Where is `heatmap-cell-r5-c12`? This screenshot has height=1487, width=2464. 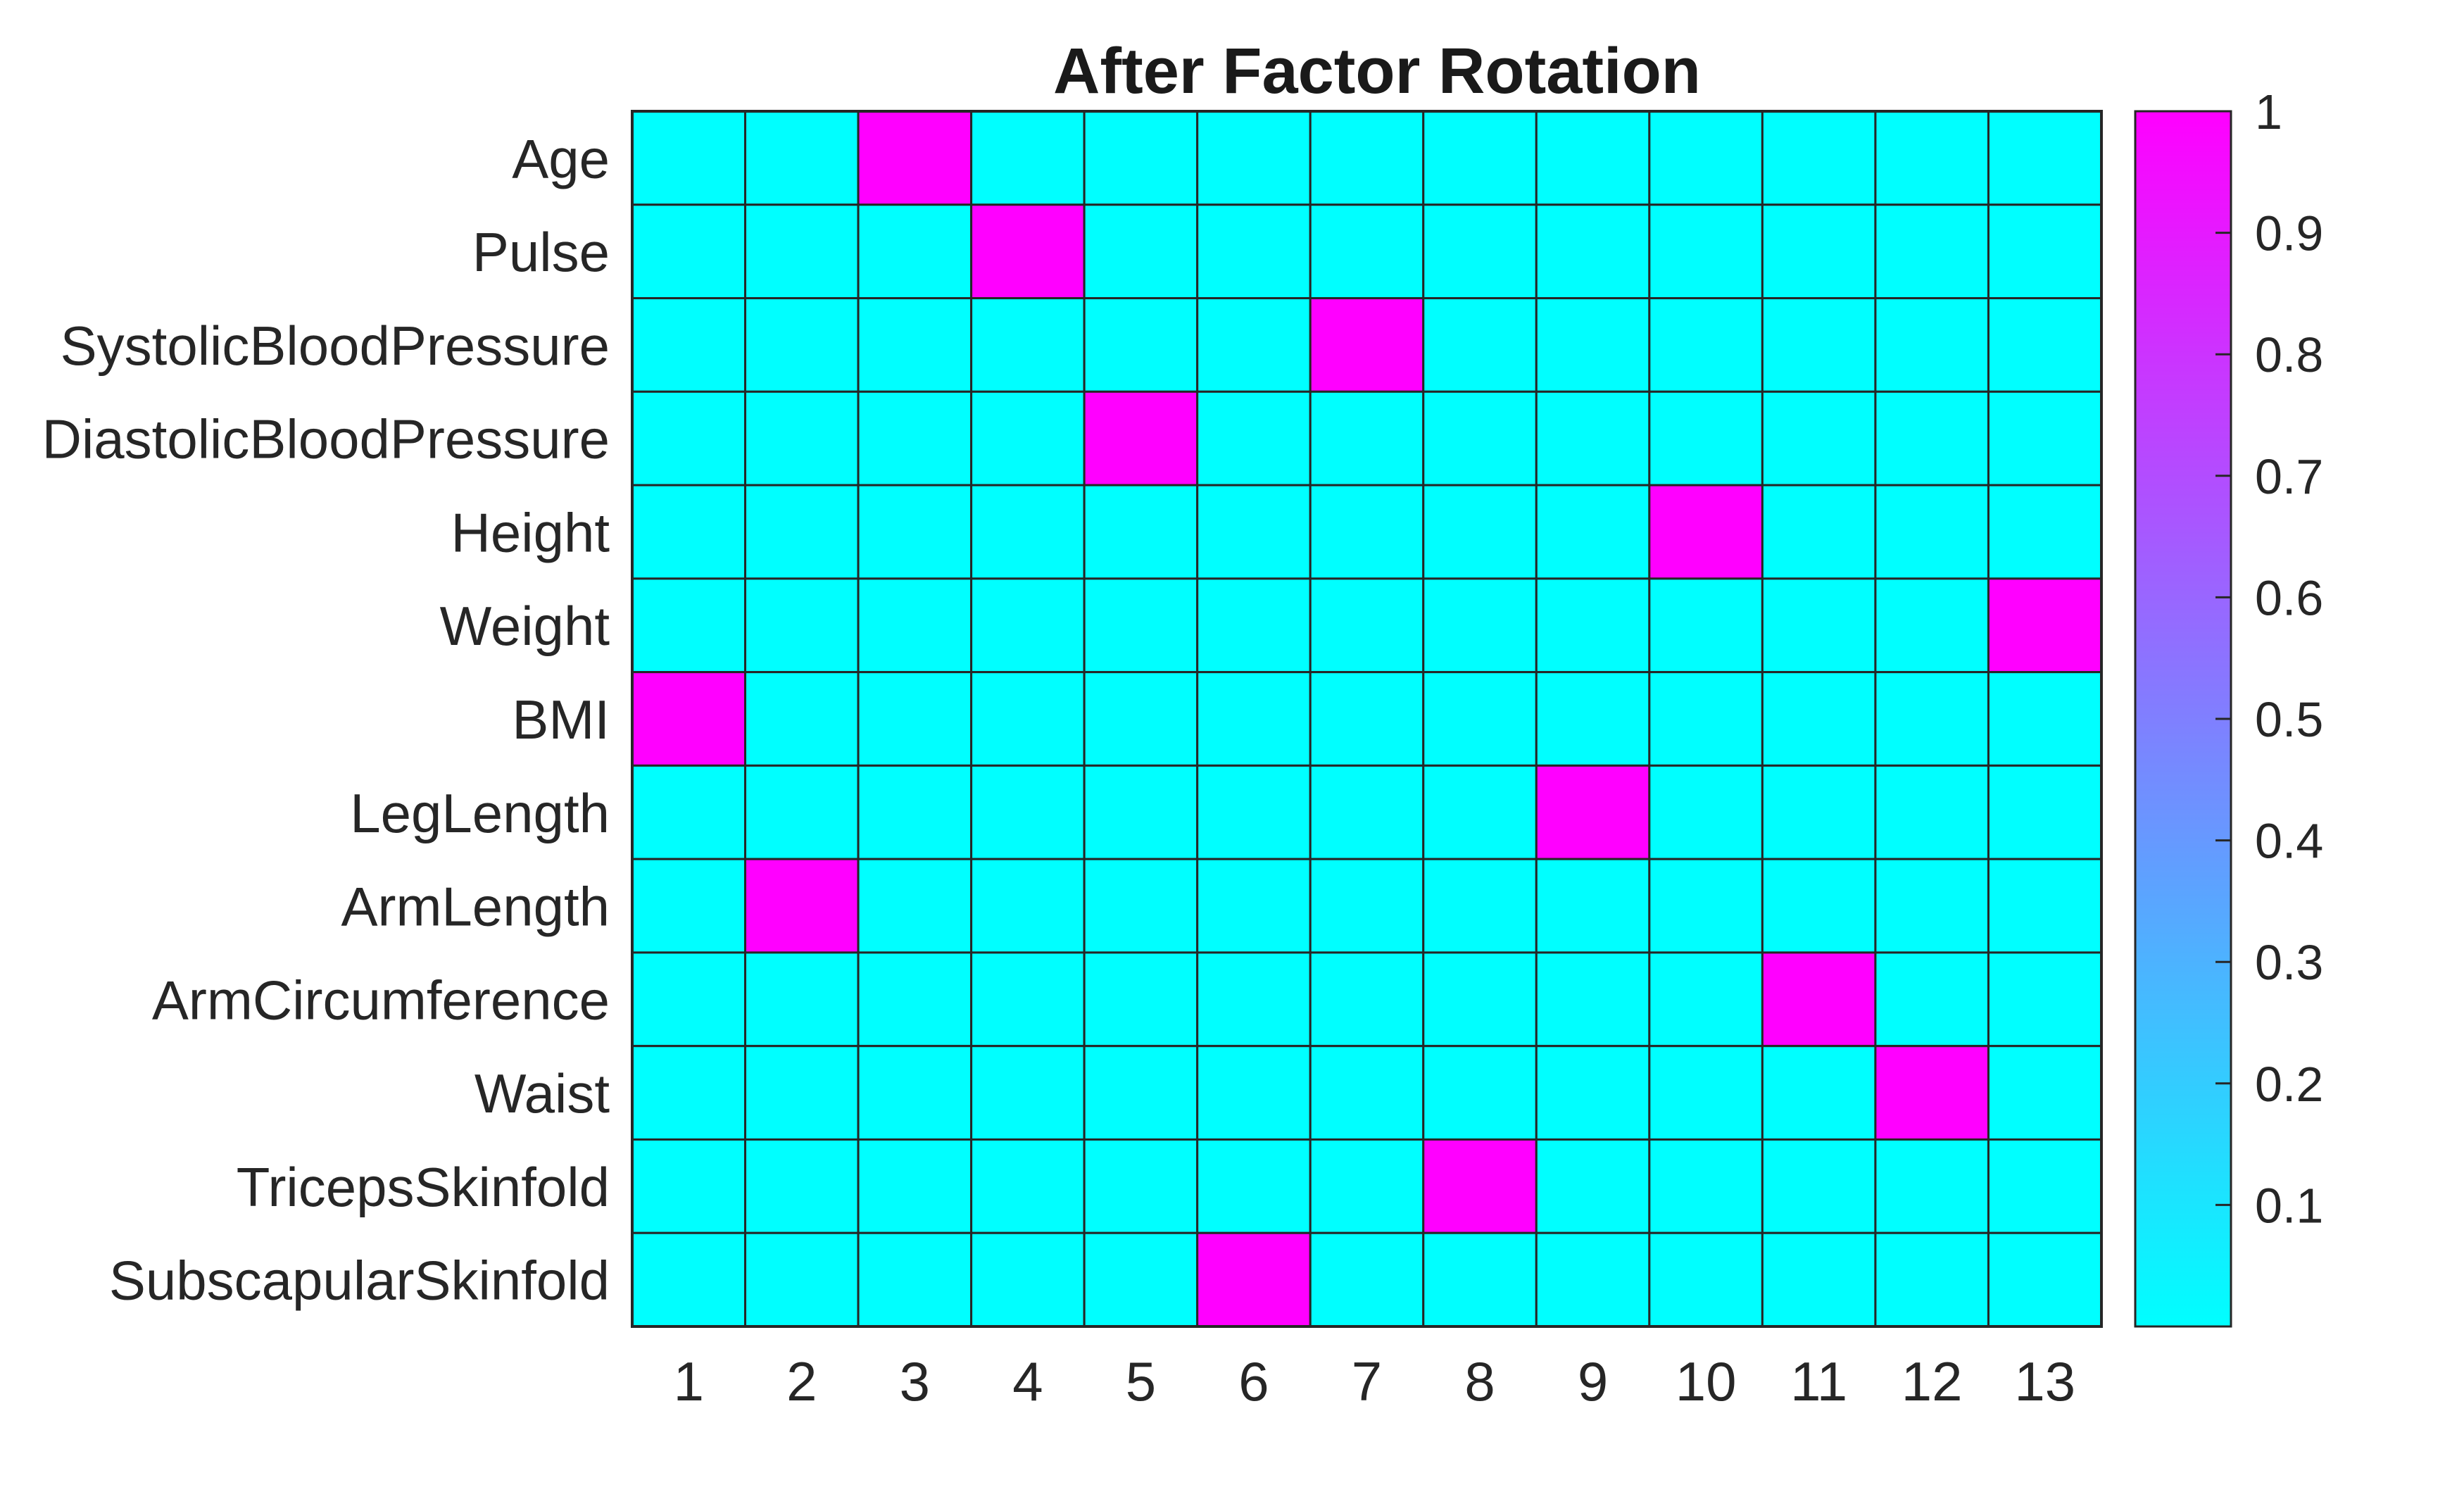
heatmap-cell-r5-c12 is located at coordinates (1932, 532).